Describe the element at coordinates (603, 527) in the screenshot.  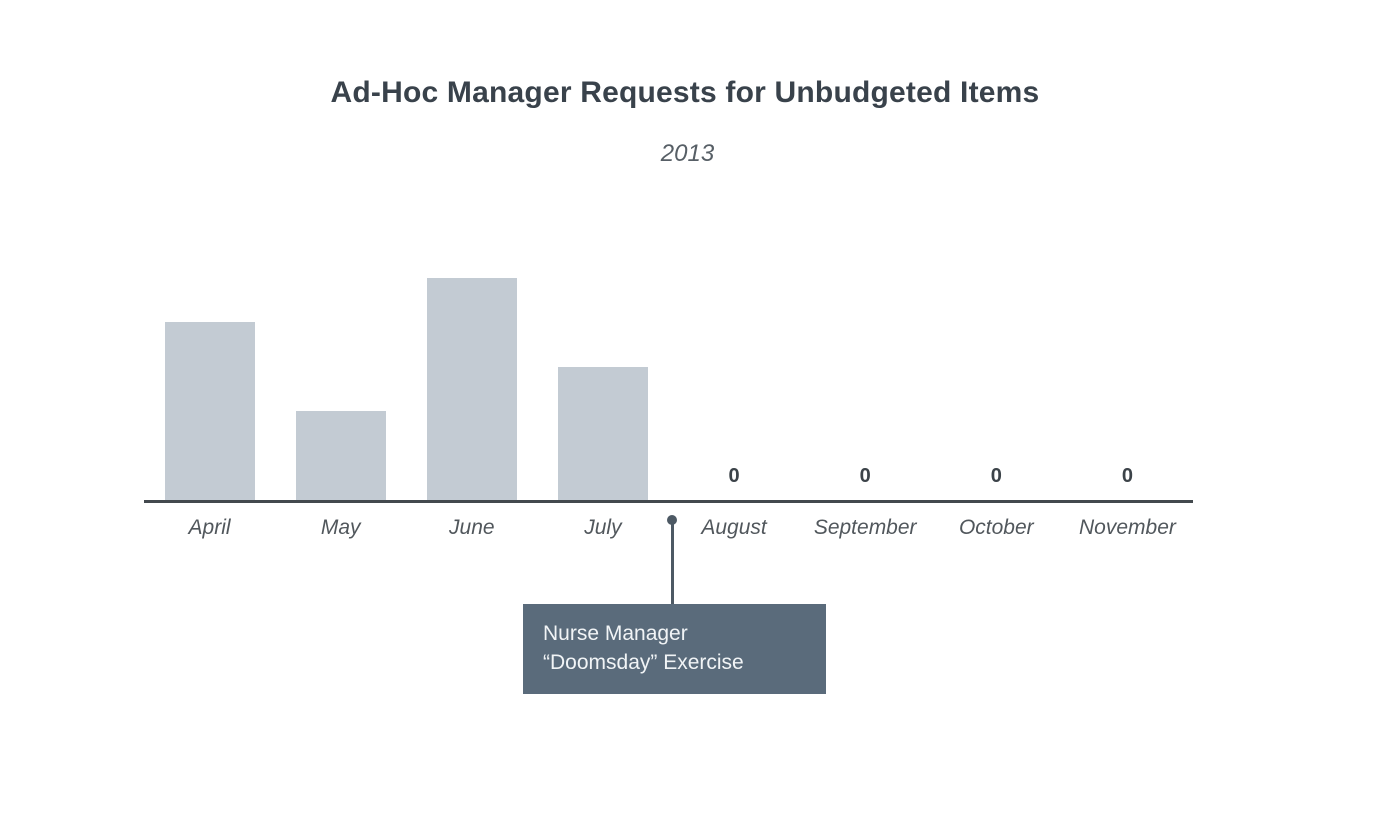
I see `x-label-july: July` at that location.